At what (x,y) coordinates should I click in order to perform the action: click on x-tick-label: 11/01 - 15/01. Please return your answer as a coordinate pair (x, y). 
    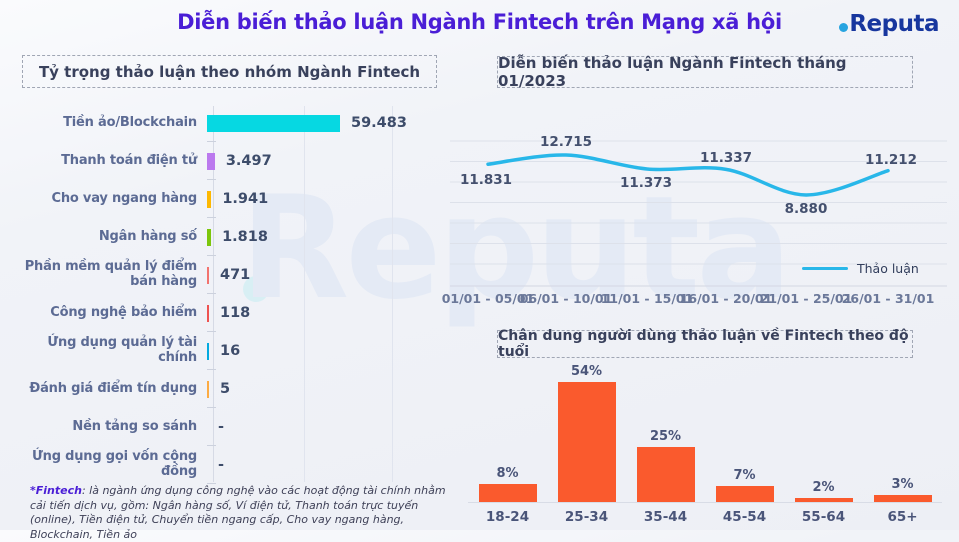
    Looking at the image, I should click on (647, 298).